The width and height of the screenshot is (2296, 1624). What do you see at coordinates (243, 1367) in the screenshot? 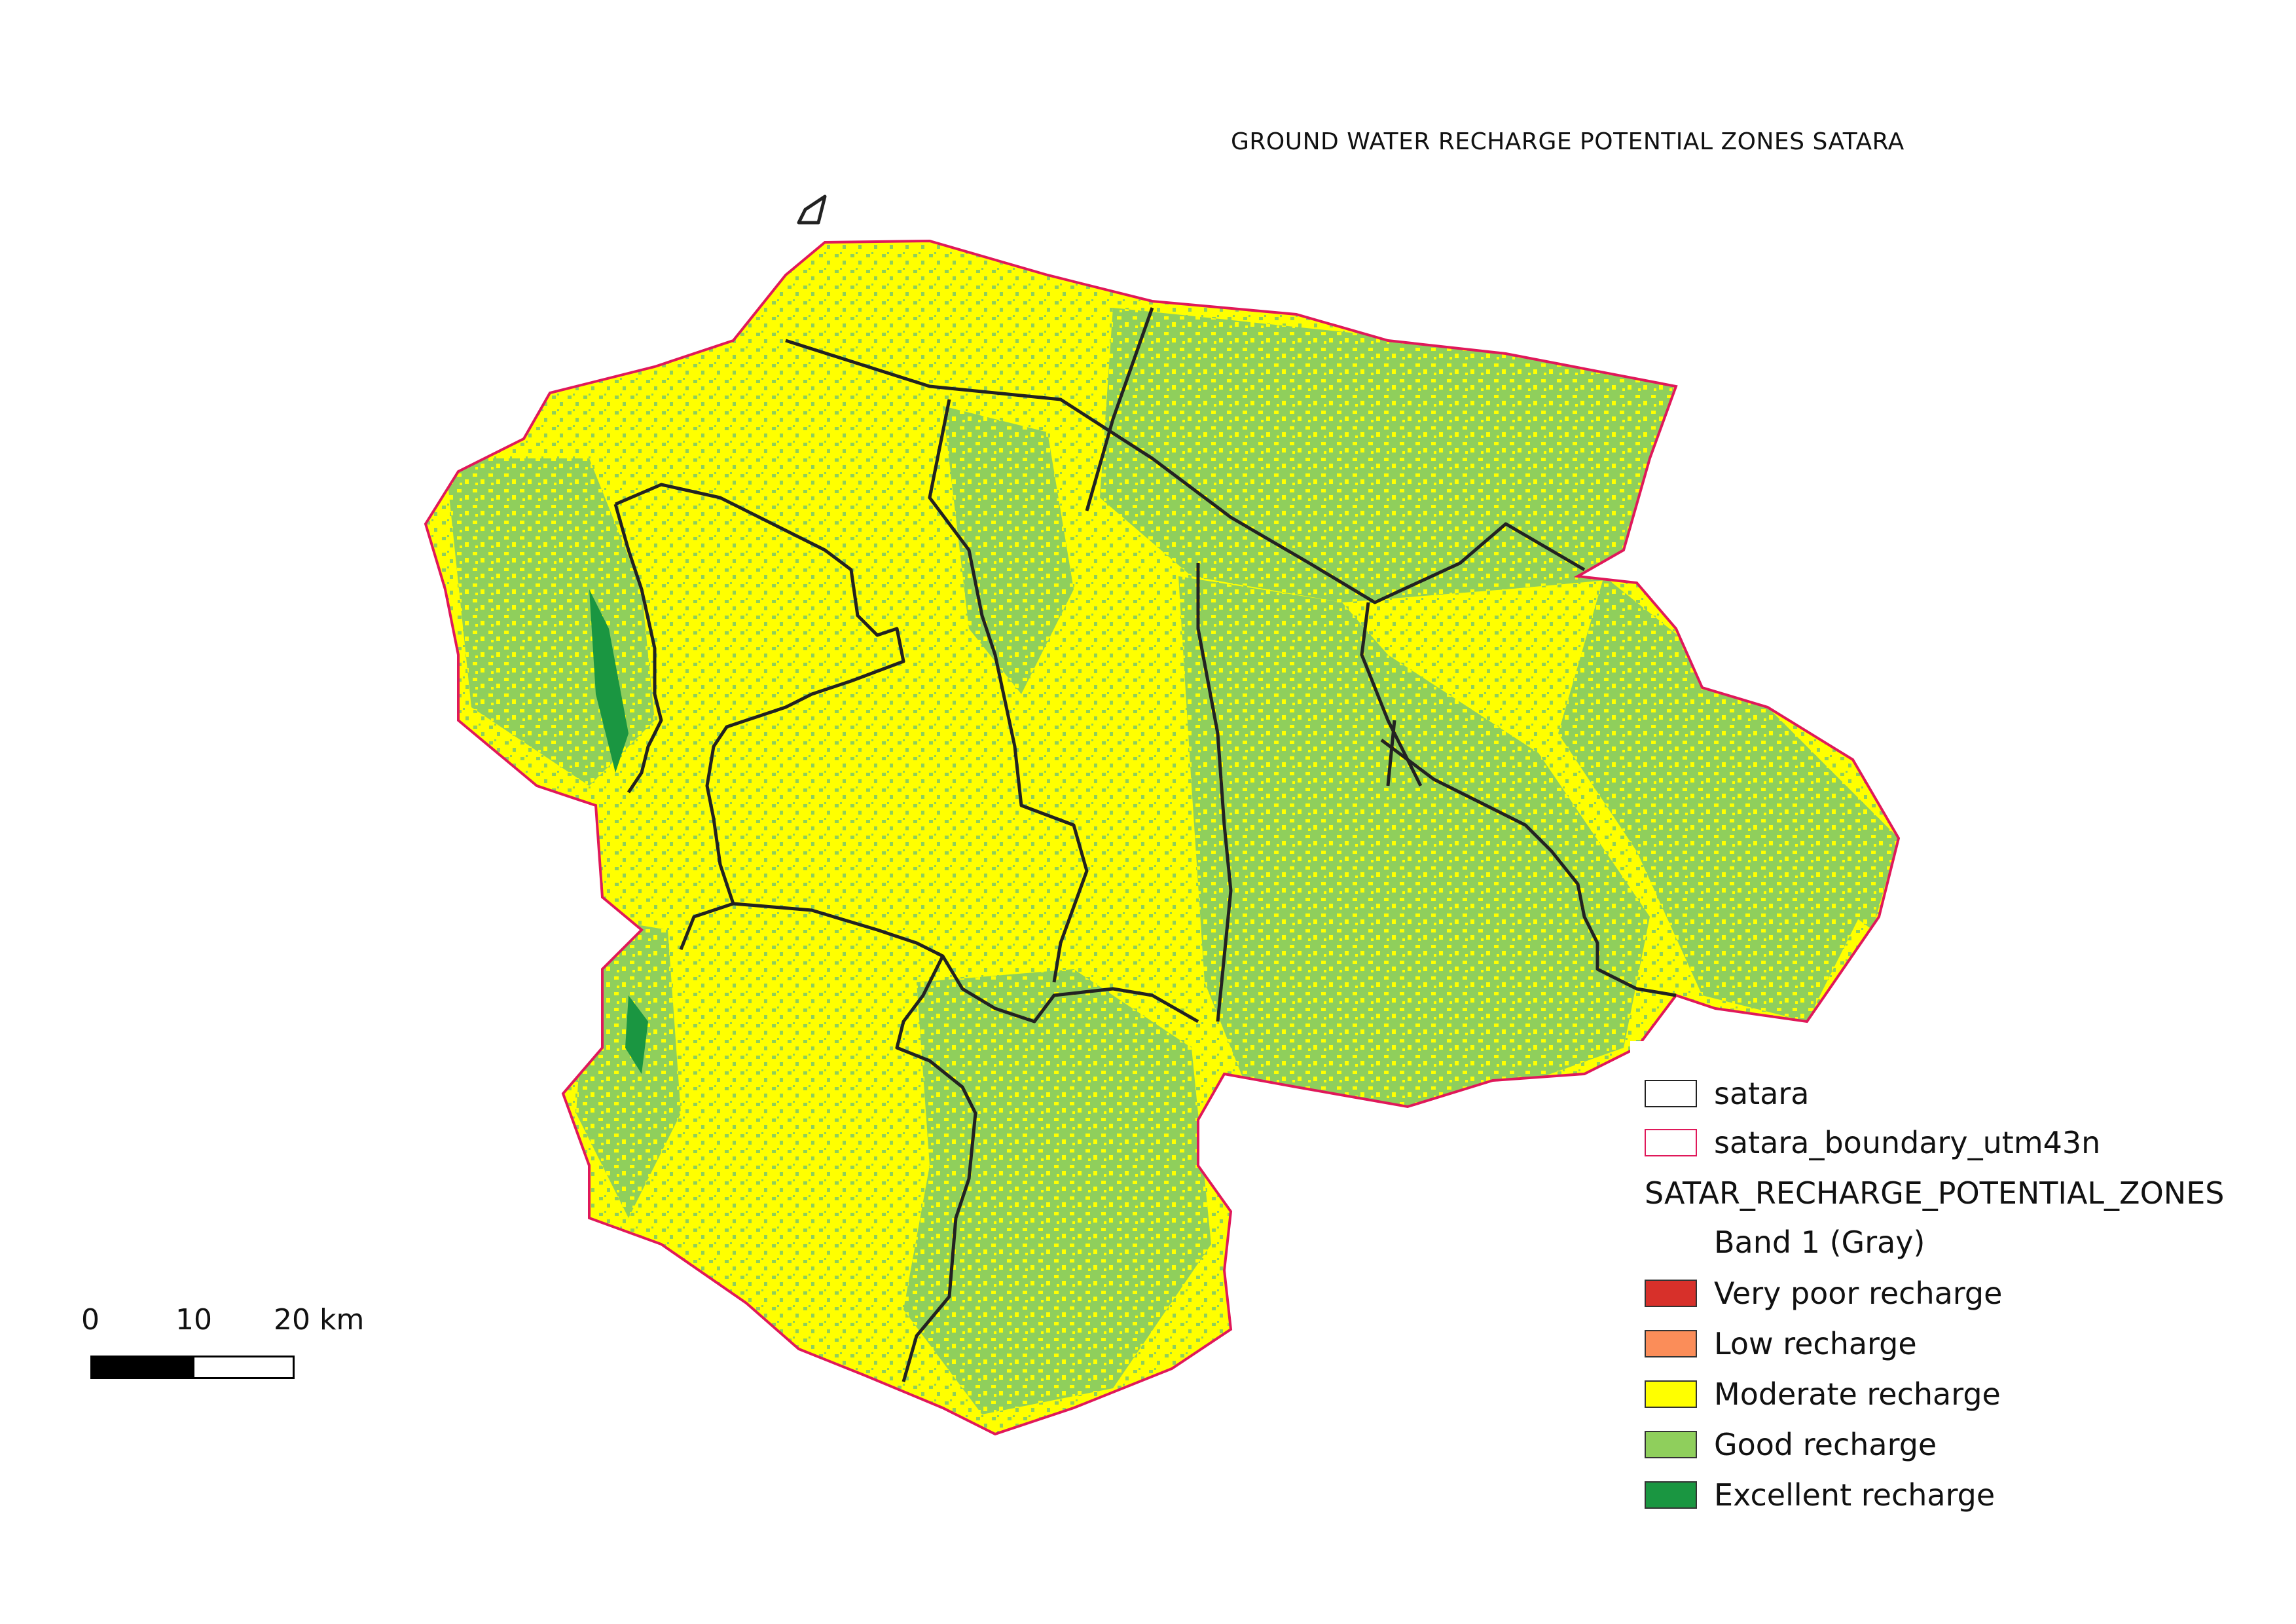
I see `scale-segment-white` at bounding box center [243, 1367].